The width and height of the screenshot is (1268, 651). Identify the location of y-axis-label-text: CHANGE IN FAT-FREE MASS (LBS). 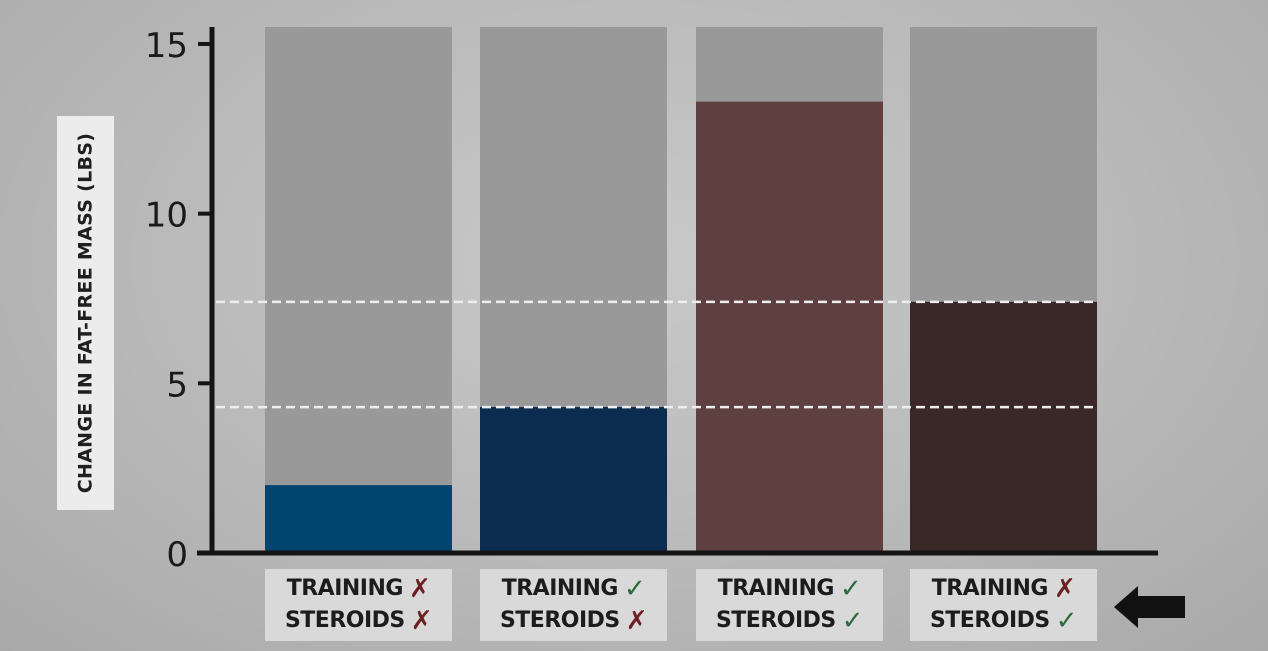
(85, 313).